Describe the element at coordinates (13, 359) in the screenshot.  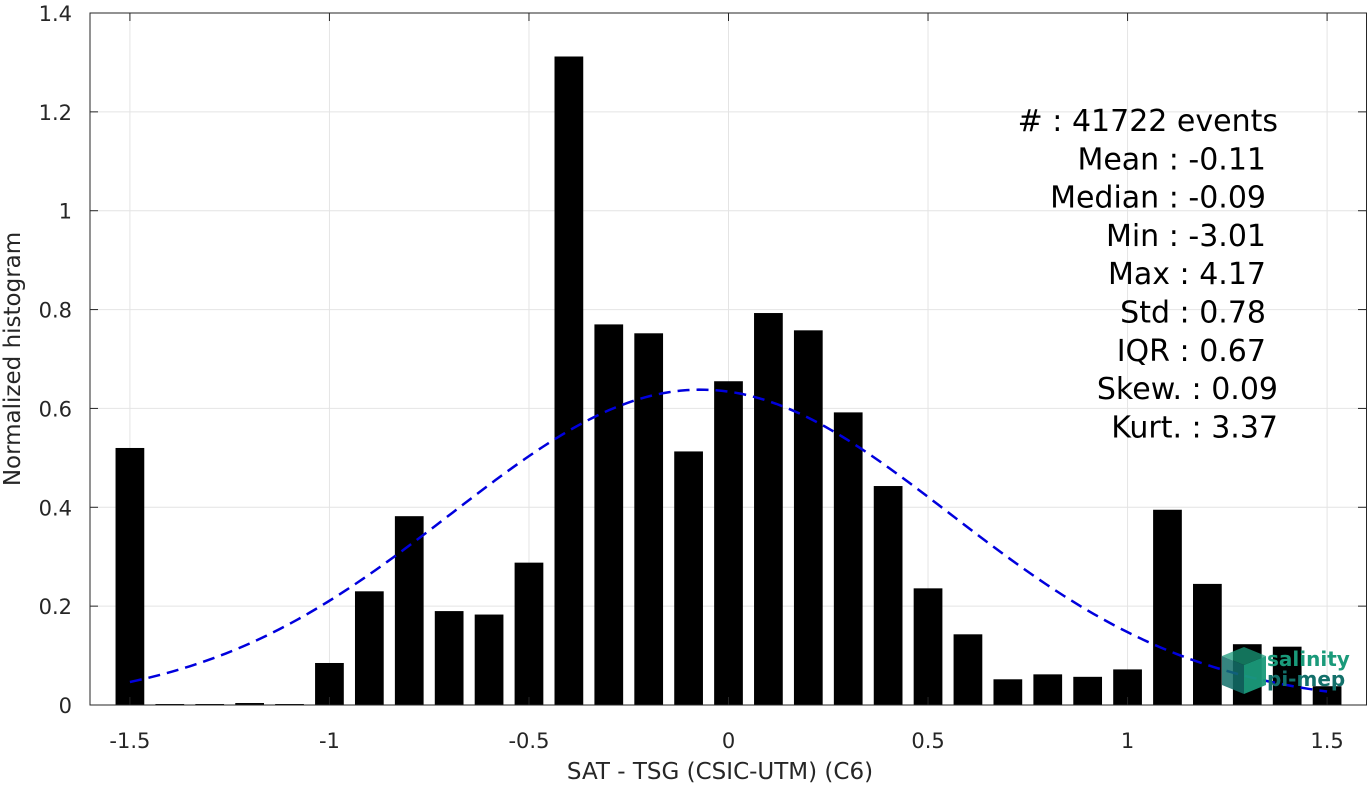
I see `y-axis-title: Normalized histogram` at that location.